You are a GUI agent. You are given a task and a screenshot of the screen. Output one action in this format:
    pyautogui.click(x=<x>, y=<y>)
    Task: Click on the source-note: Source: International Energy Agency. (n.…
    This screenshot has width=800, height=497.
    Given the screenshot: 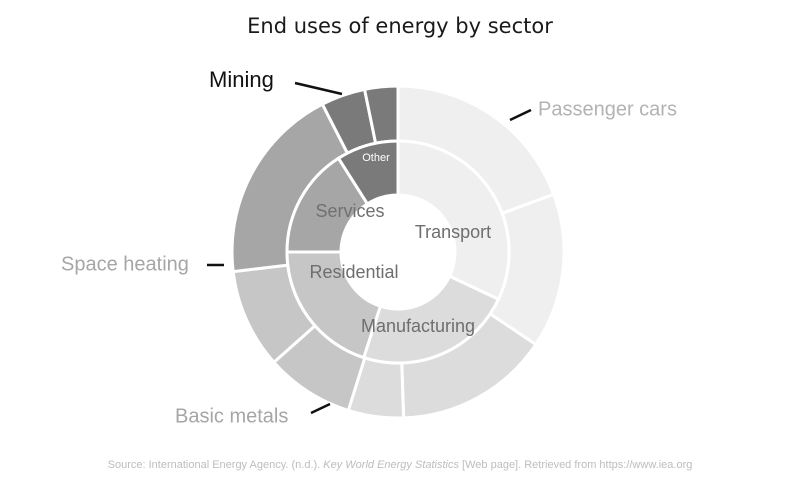 What is the action you would take?
    pyautogui.click(x=400, y=465)
    